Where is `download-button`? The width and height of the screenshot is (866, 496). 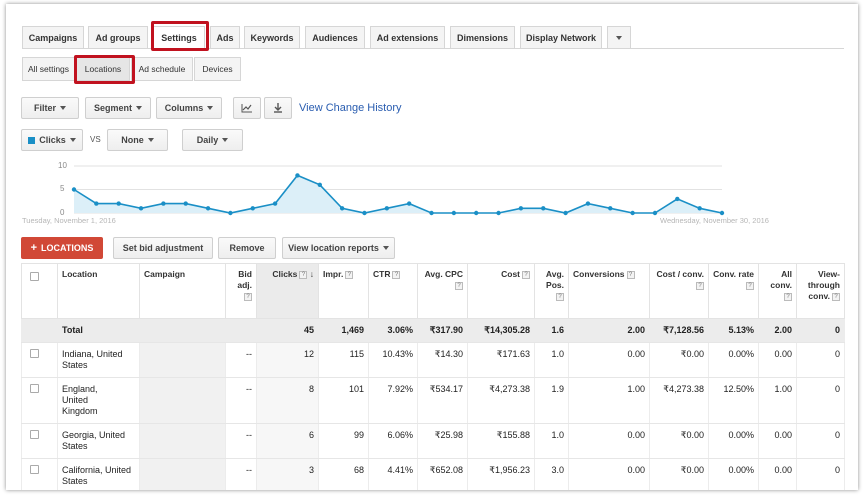 download-button is located at coordinates (278, 108).